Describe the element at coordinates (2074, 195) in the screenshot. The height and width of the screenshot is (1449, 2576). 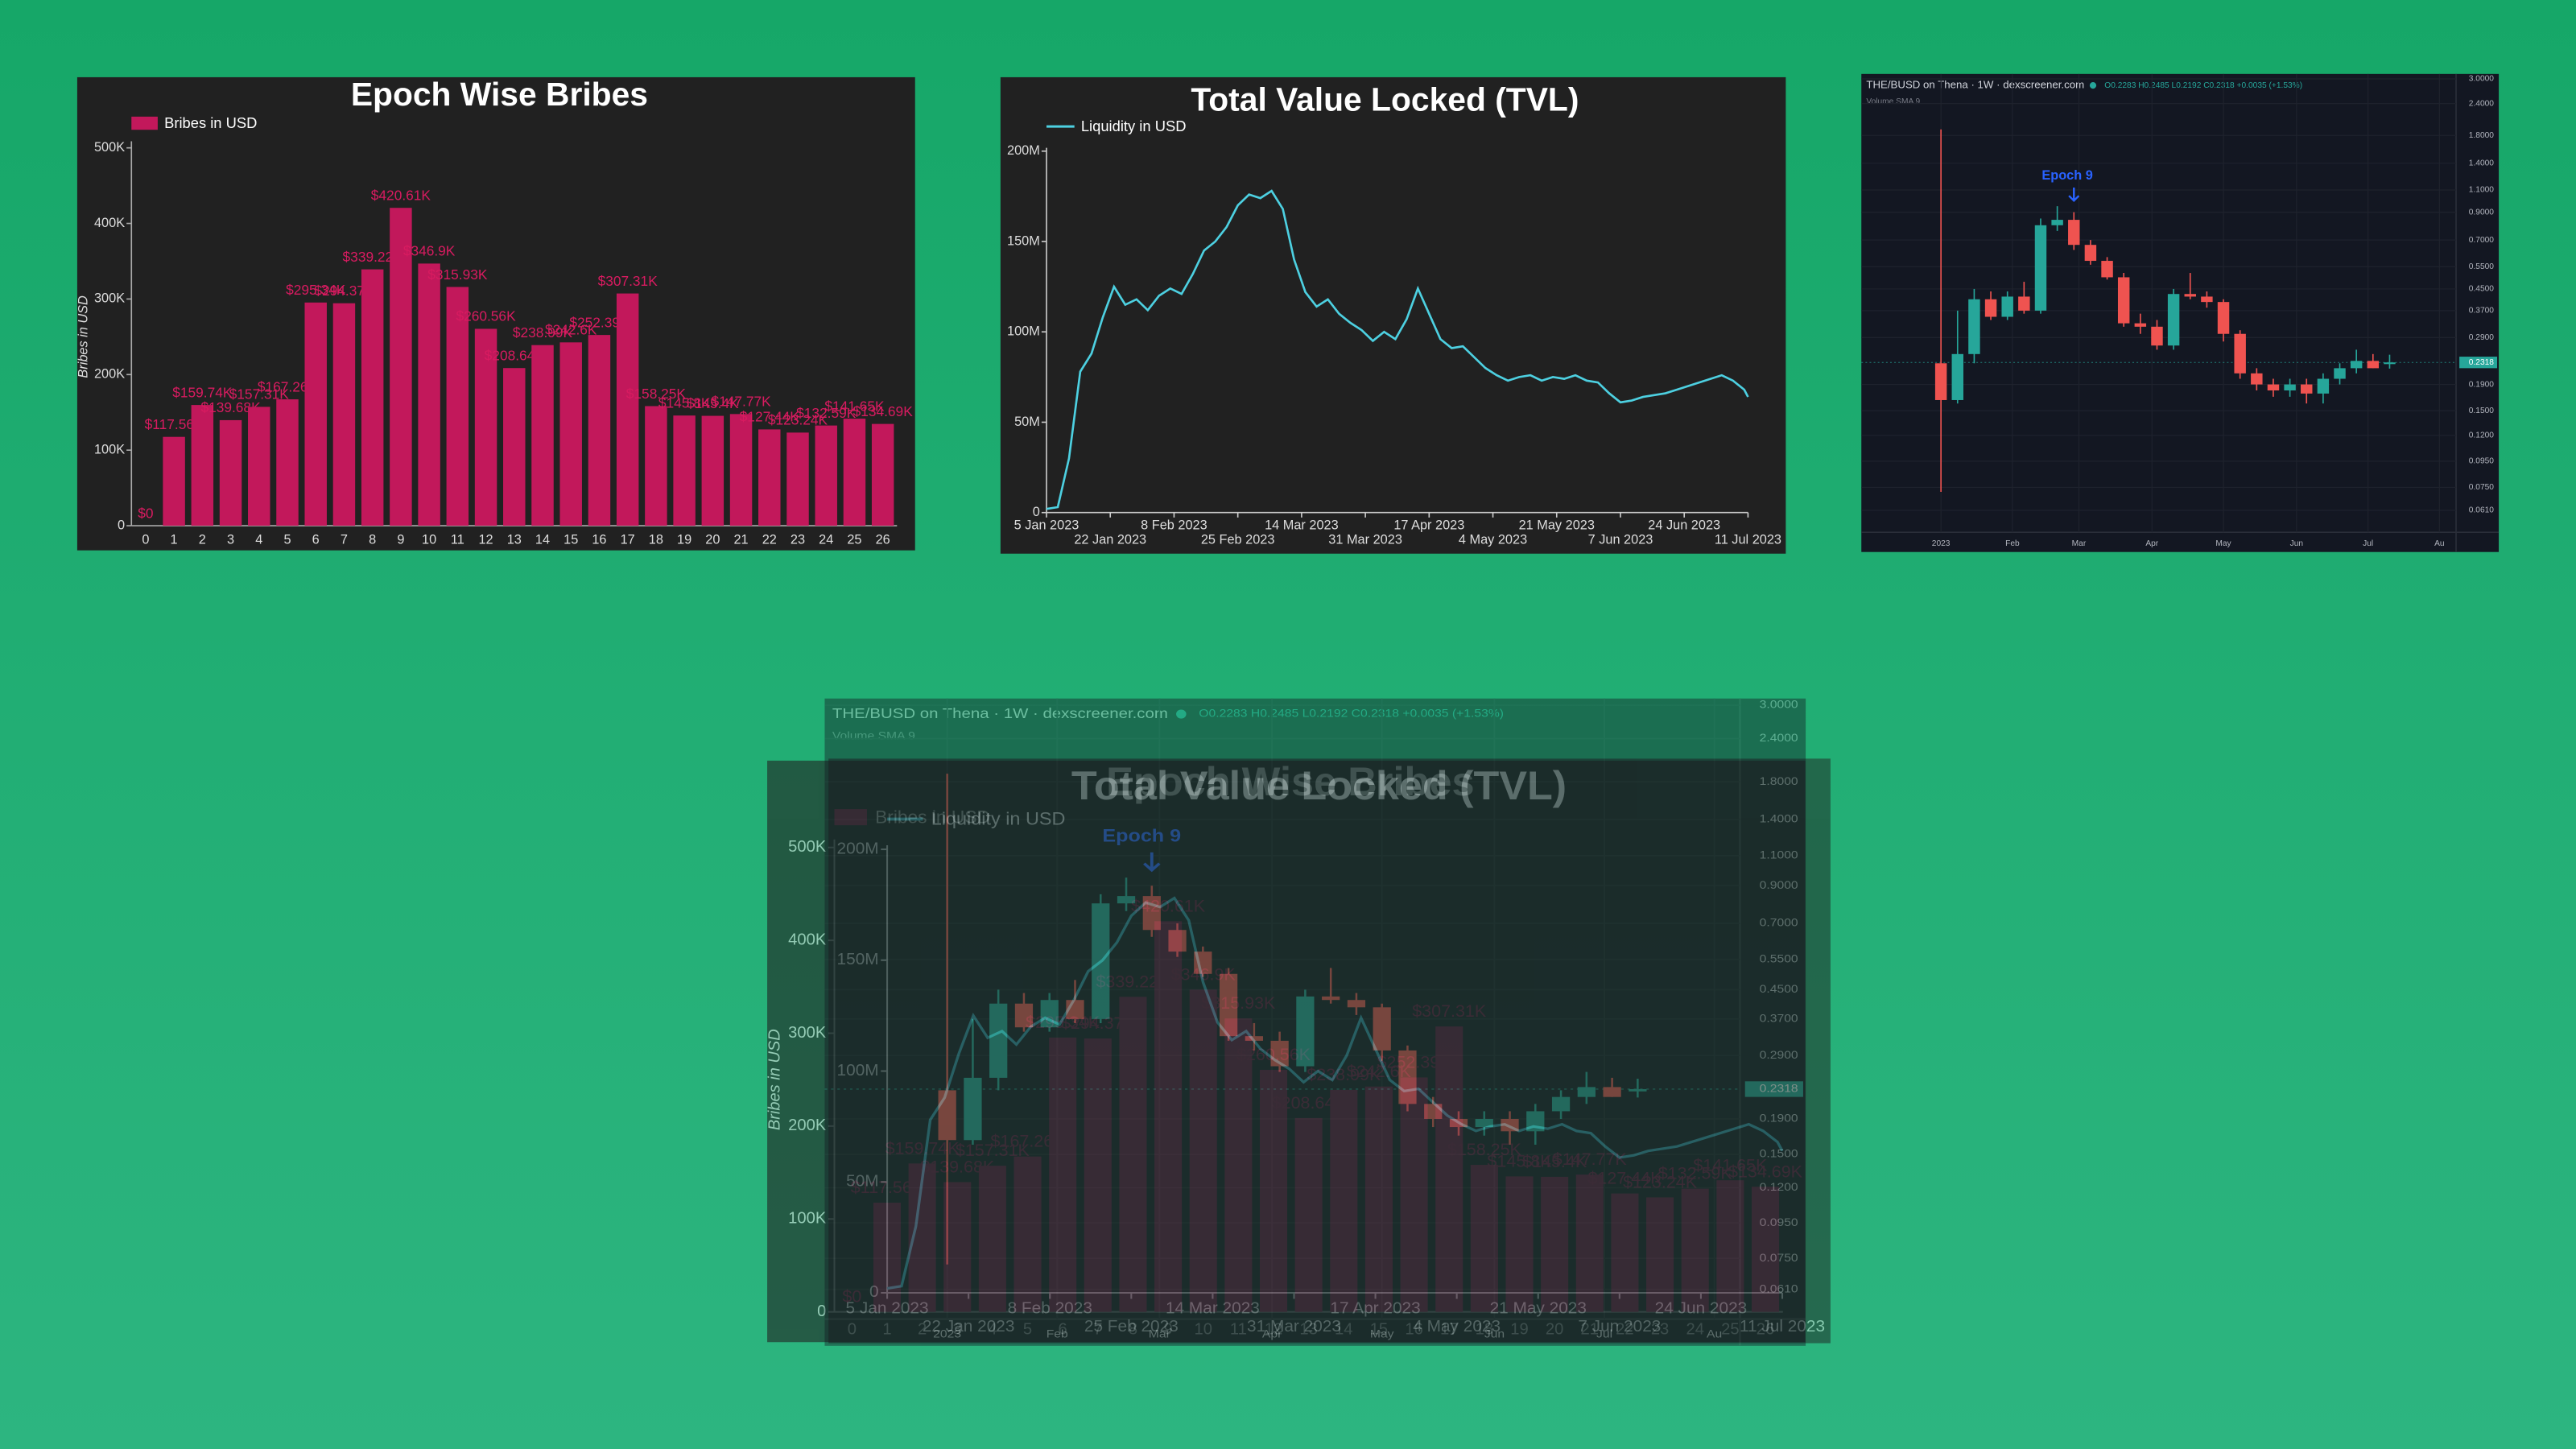
I see `annotation-arrow` at that location.